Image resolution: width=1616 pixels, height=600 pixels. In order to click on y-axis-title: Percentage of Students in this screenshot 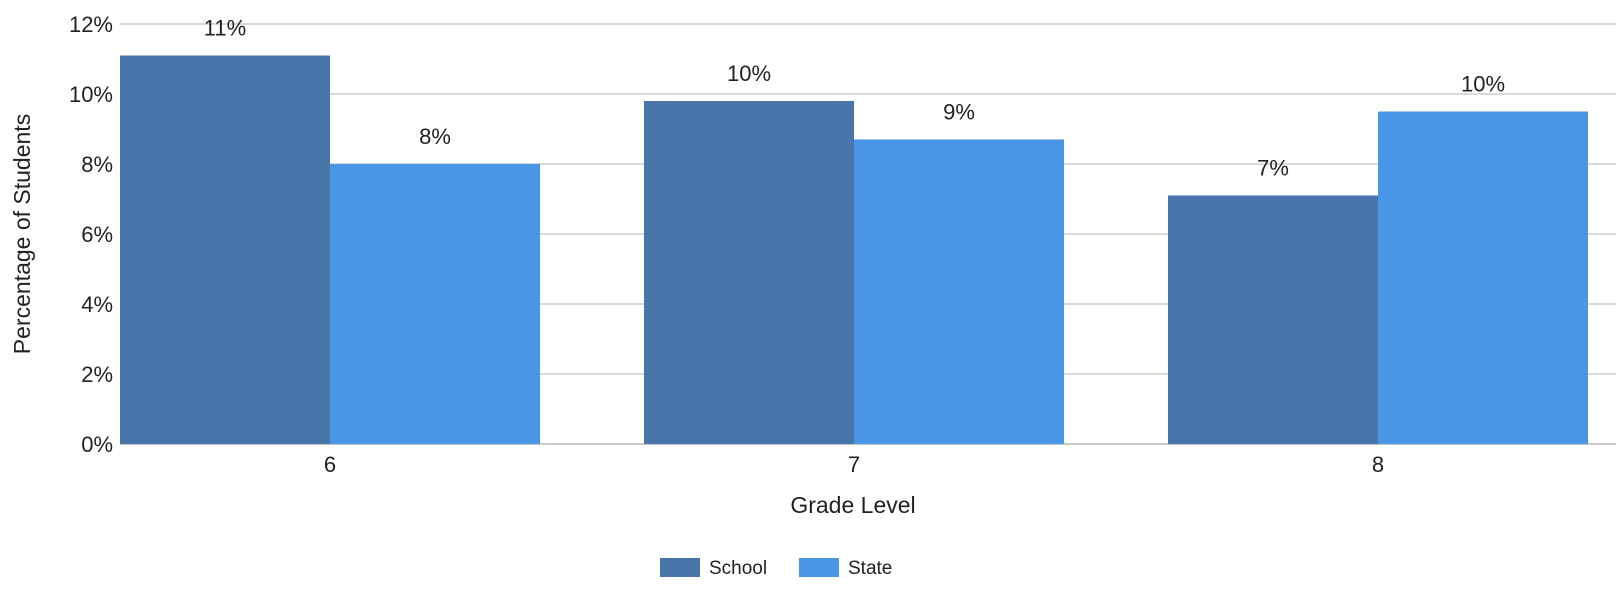, I will do `click(22, 234)`.